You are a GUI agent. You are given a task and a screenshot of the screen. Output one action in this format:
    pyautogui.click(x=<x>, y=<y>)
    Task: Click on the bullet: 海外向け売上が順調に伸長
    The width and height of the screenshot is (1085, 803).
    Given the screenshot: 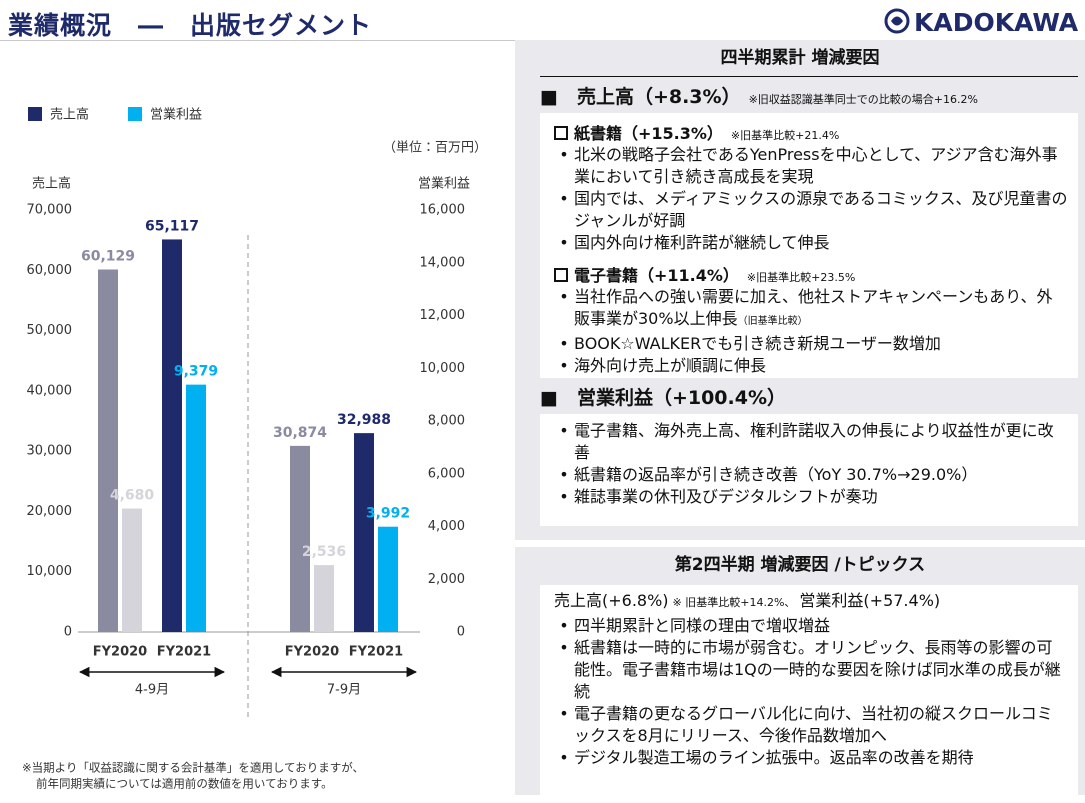 What is the action you would take?
    pyautogui.click(x=811, y=366)
    